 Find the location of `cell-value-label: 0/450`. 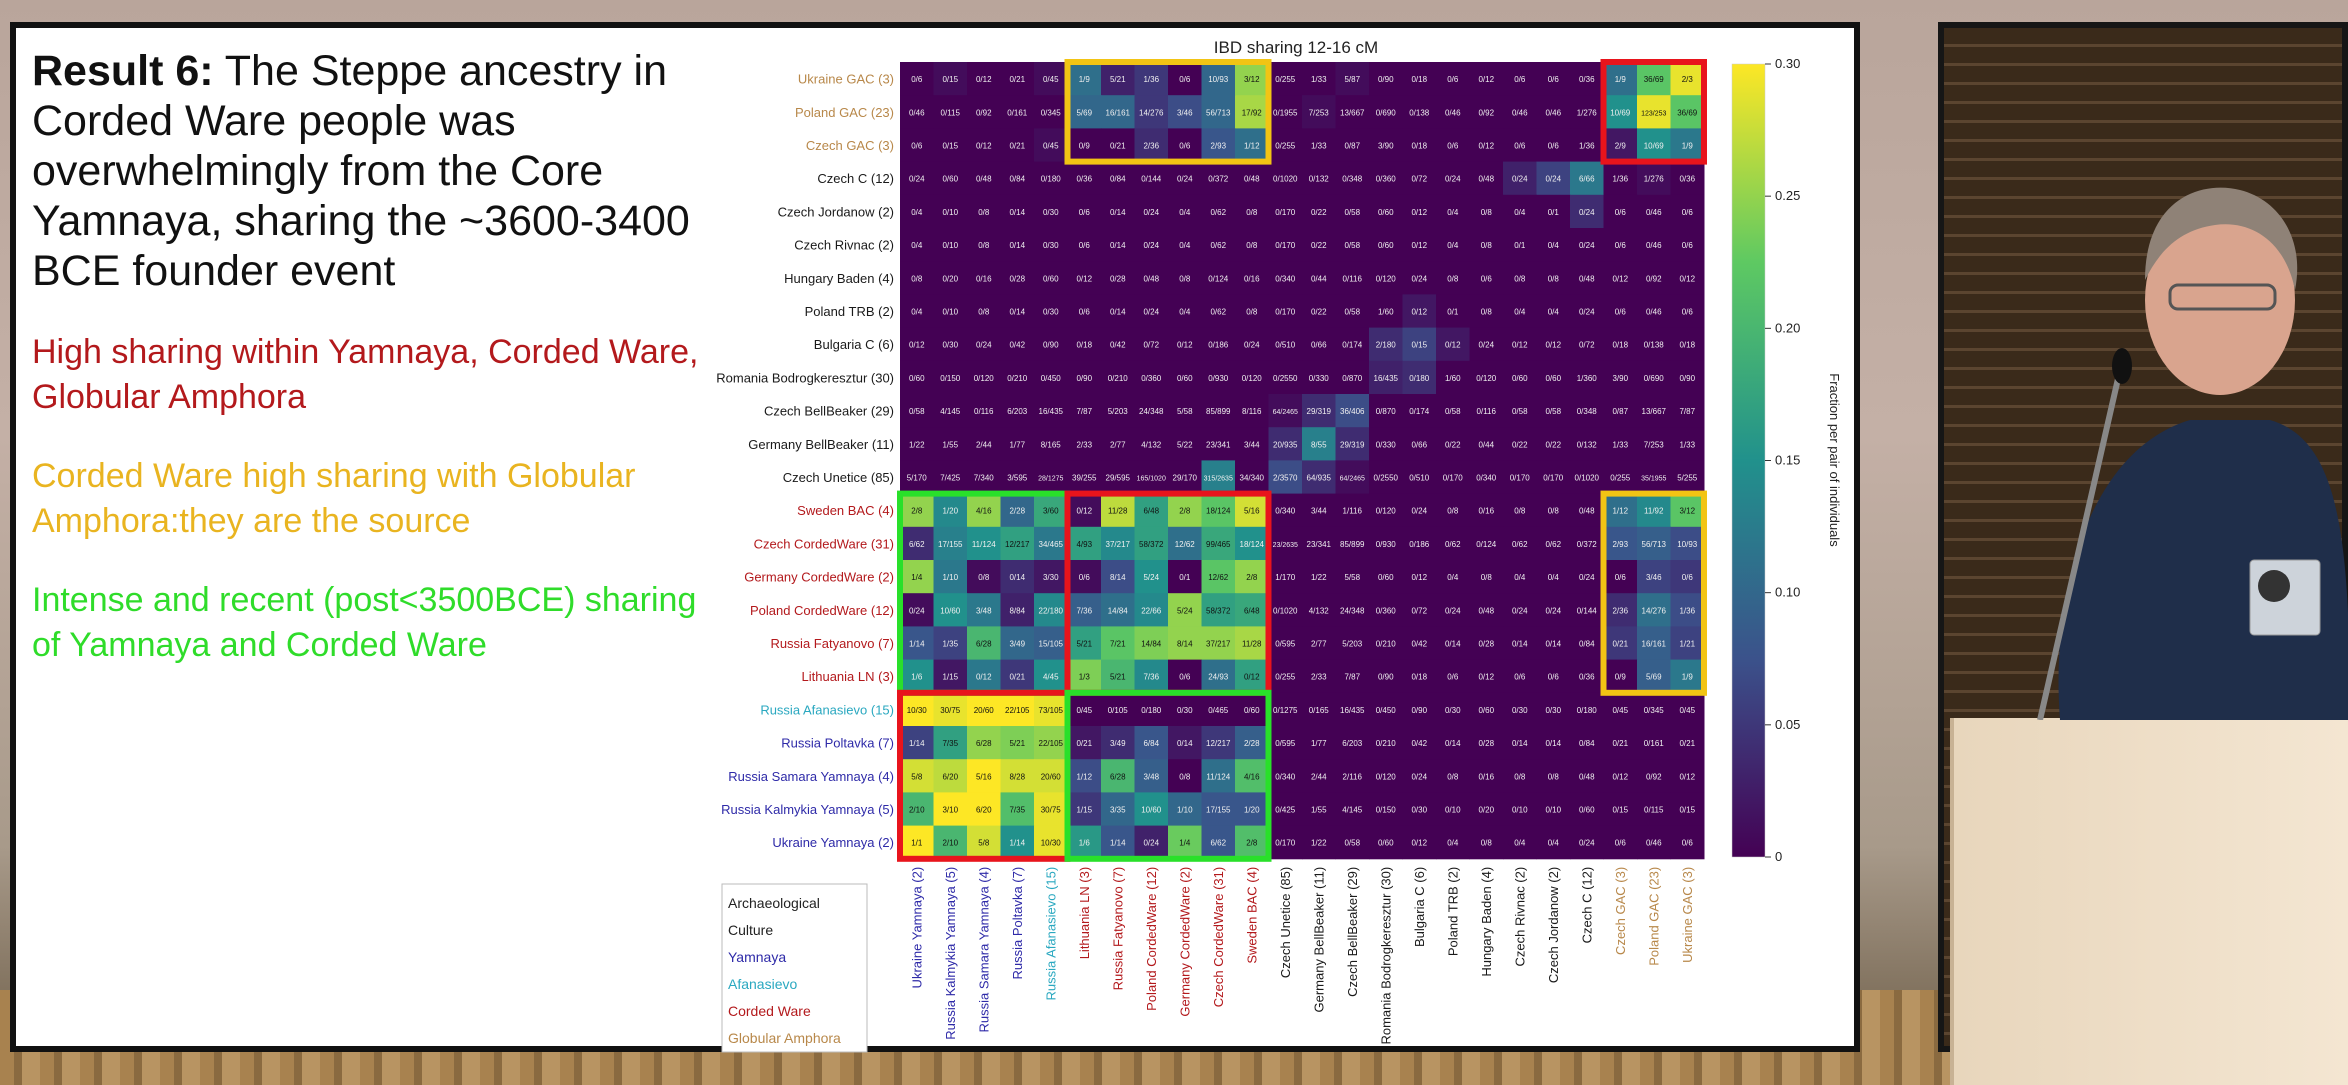

cell-value-label: 0/450 is located at coordinates (1051, 378).